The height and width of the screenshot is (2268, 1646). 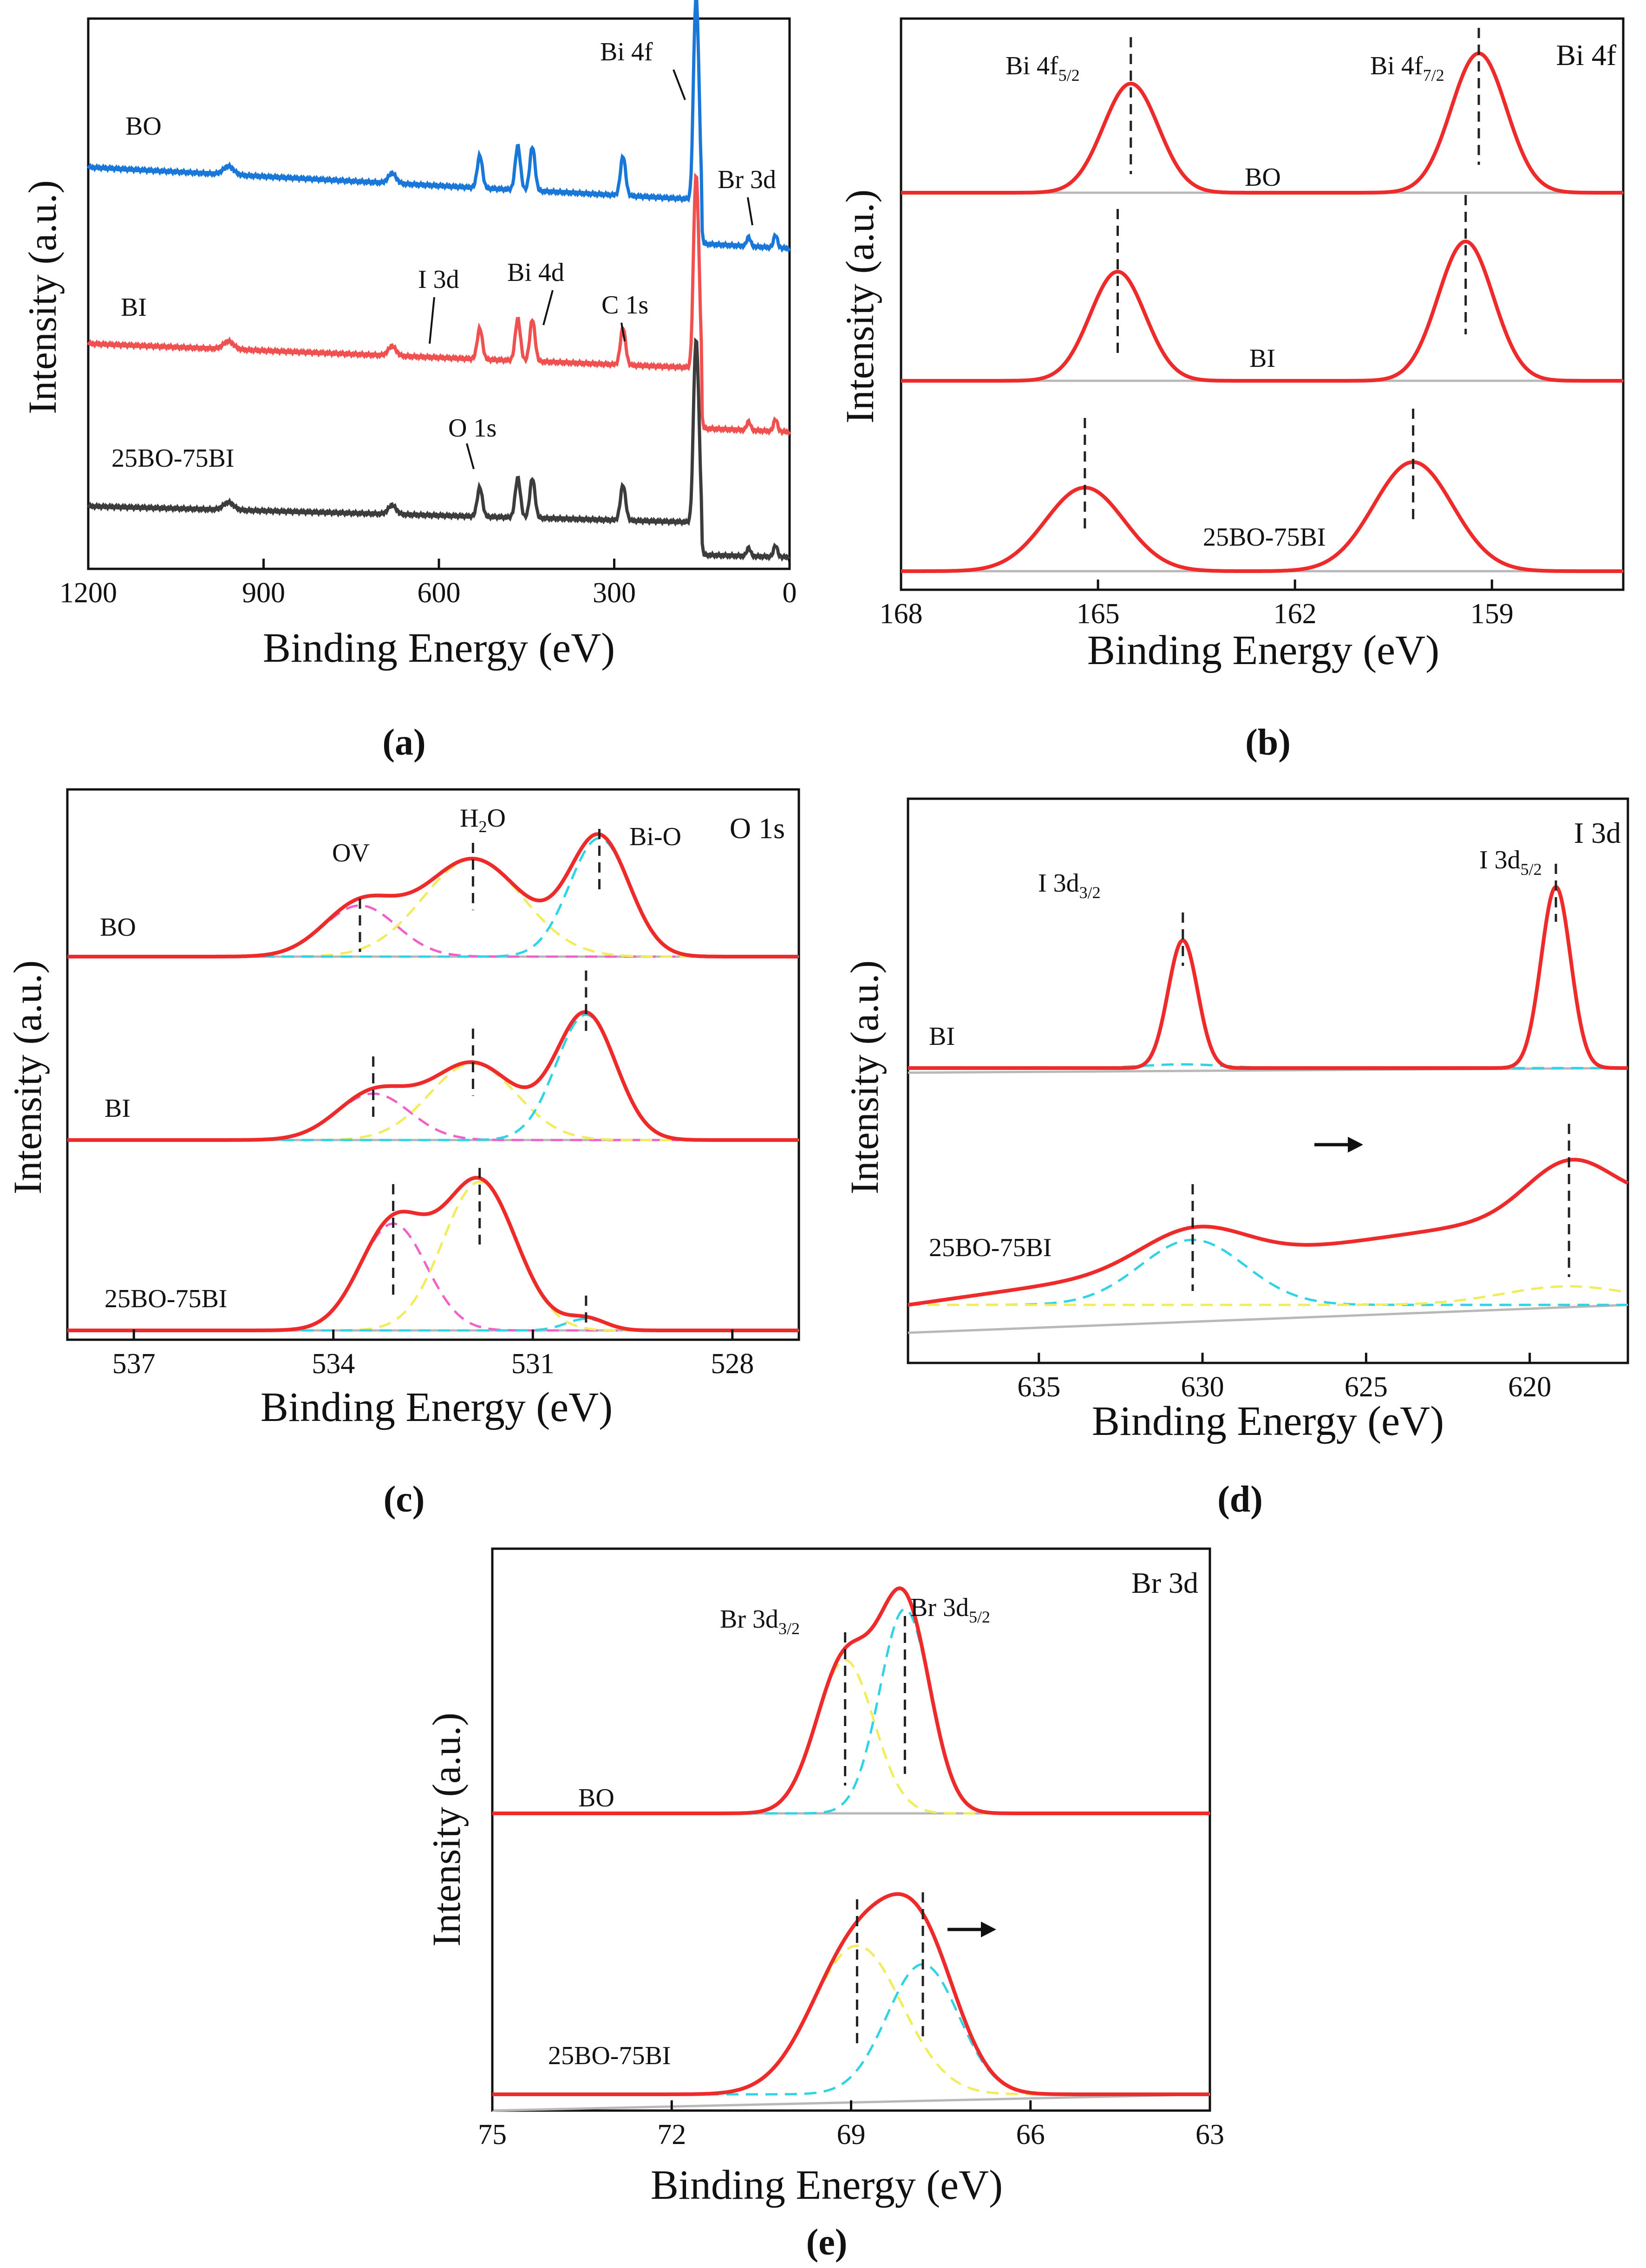 I want to click on peak-label: Br 3d3/2, so click(x=760, y=1621).